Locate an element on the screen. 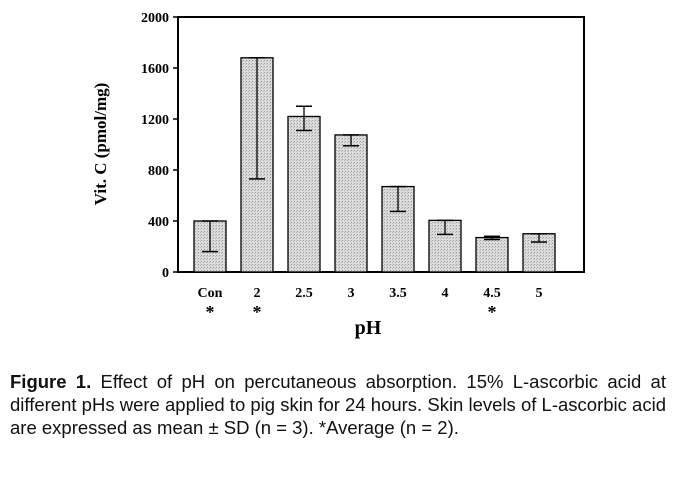 The height and width of the screenshot is (478, 676). x-tick-label: 5 is located at coordinates (539, 293).